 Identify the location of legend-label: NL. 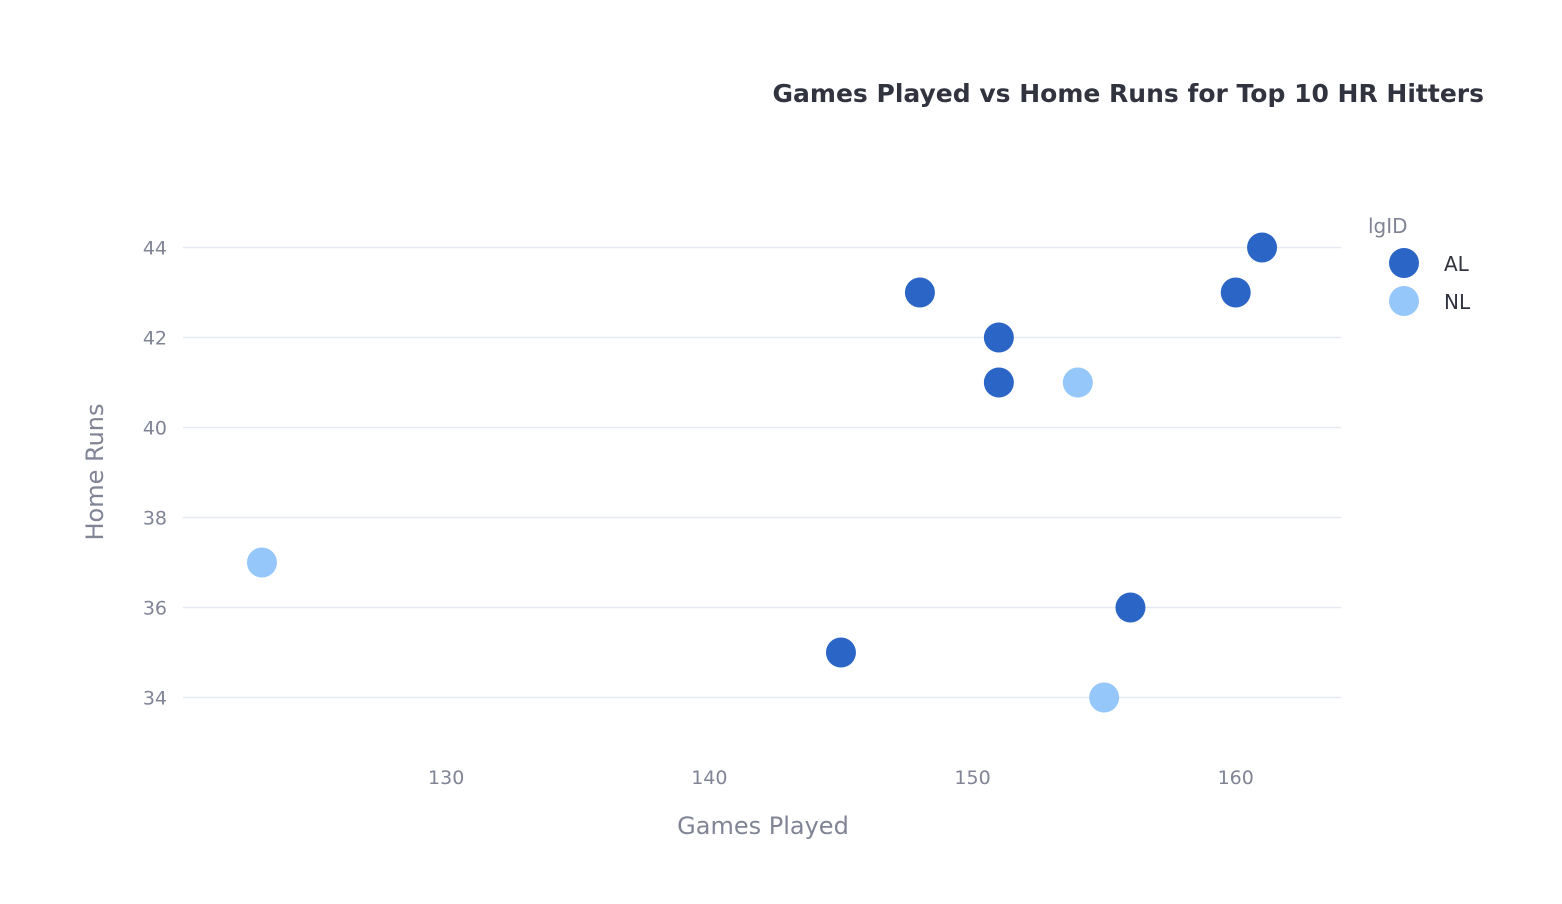
(1457, 302).